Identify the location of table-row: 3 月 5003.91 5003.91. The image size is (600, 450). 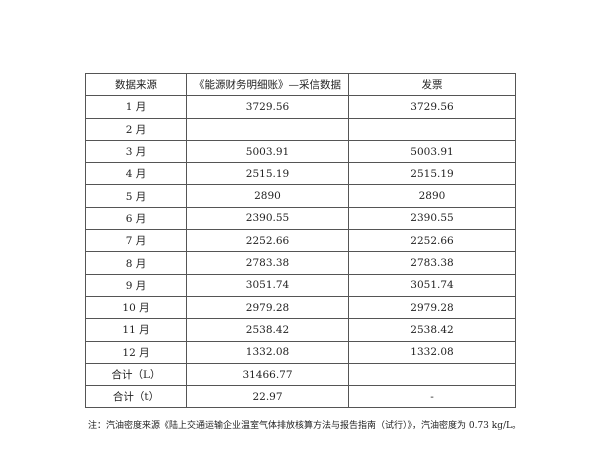
(300, 151).